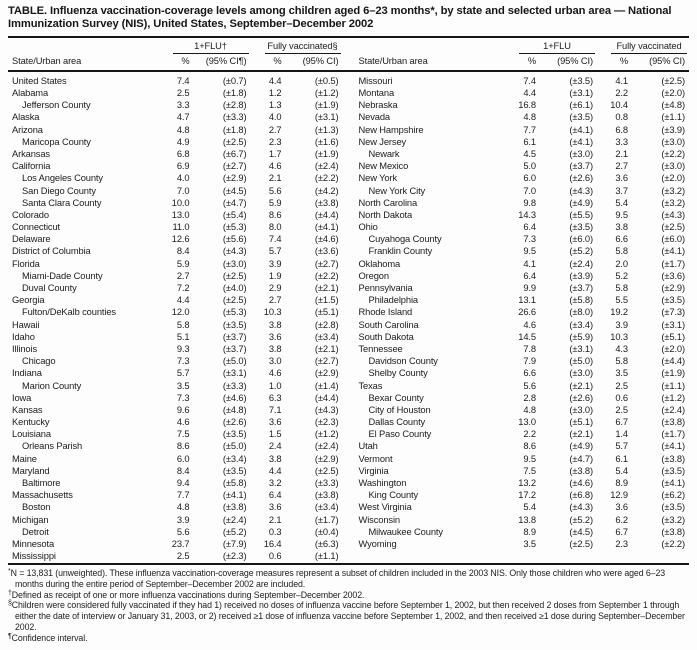 The image size is (697, 650). What do you see at coordinates (529, 446) in the screenshot?
I see `flu-pct-cell: 8.6` at bounding box center [529, 446].